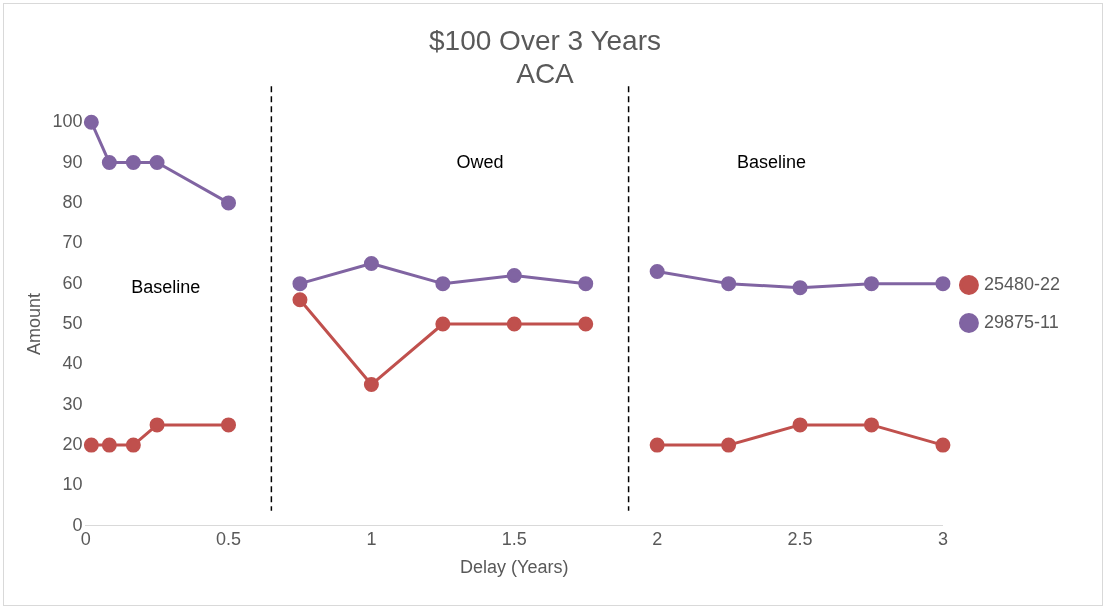 The height and width of the screenshot is (613, 1110). Describe the element at coordinates (72, 161) in the screenshot. I see `y-tick-label: 90` at that location.